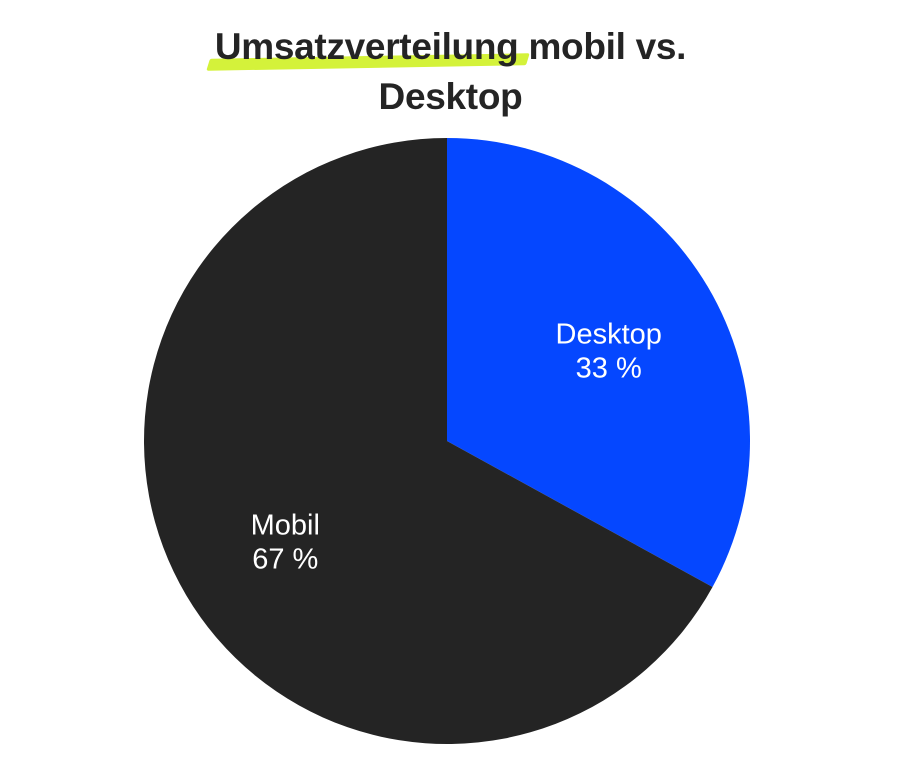 The image size is (901, 771). I want to click on slice-label-mobil: Mobil 67 %, so click(285, 543).